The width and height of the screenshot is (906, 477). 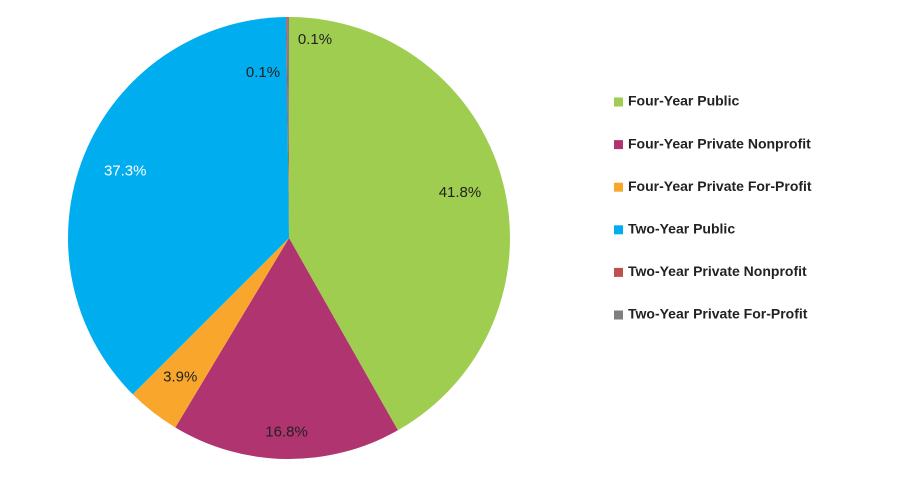 I want to click on legend-label: Two-Year Public, so click(x=681, y=229).